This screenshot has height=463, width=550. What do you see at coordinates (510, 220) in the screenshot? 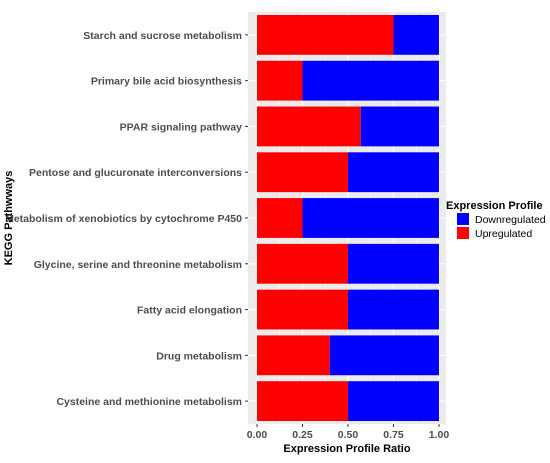
I see `legend-label-downregulated: Downregulated` at bounding box center [510, 220].